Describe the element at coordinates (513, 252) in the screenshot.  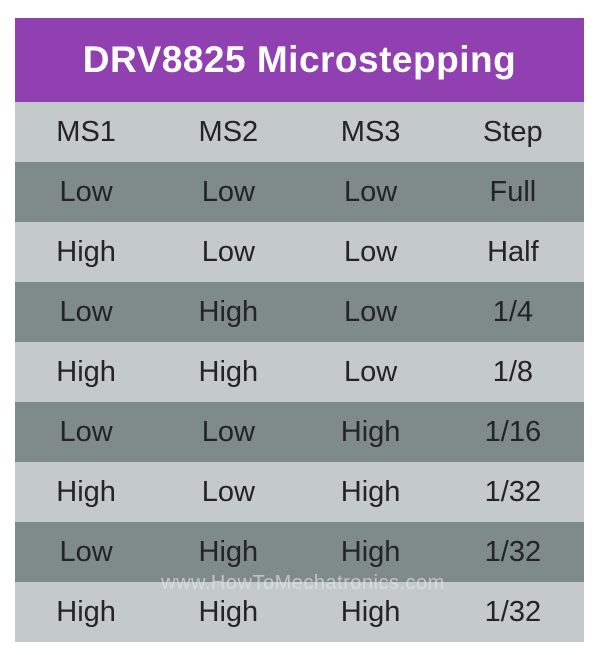
I see `table-cell: Half` at that location.